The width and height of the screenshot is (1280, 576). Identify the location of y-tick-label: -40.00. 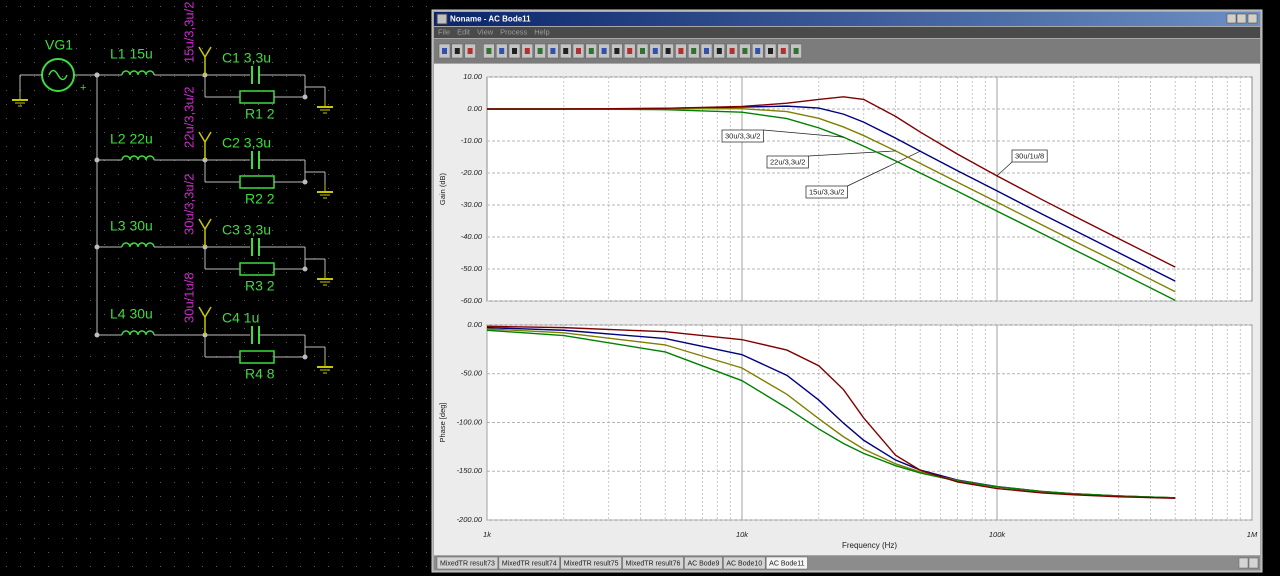
(472, 236).